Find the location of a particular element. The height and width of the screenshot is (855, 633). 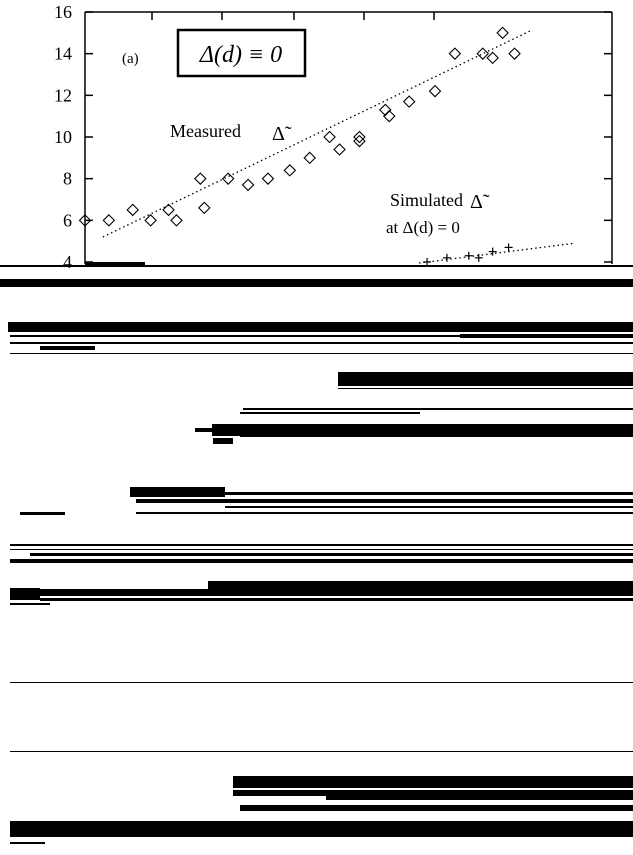

y-tick-label: 10 is located at coordinates (63, 137).